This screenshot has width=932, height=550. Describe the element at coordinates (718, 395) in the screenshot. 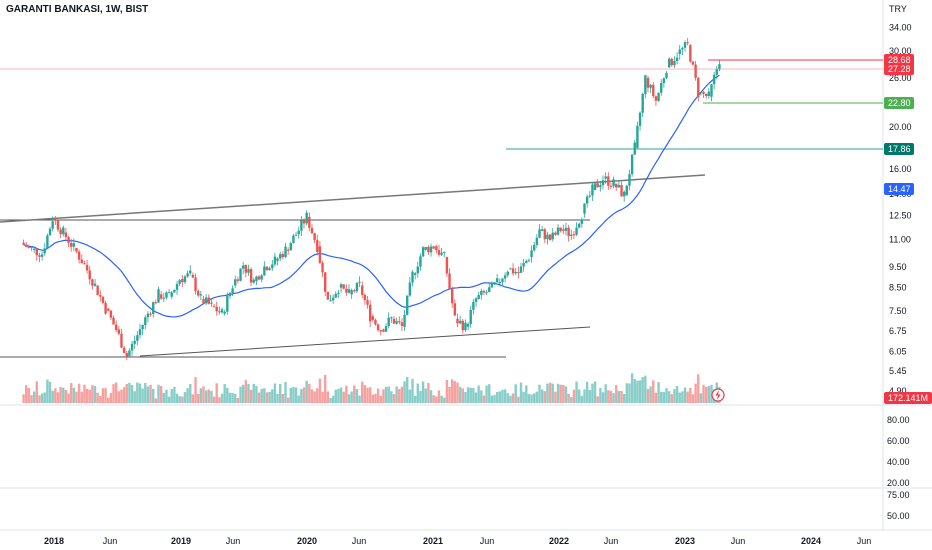

I see `flash-icon` at that location.